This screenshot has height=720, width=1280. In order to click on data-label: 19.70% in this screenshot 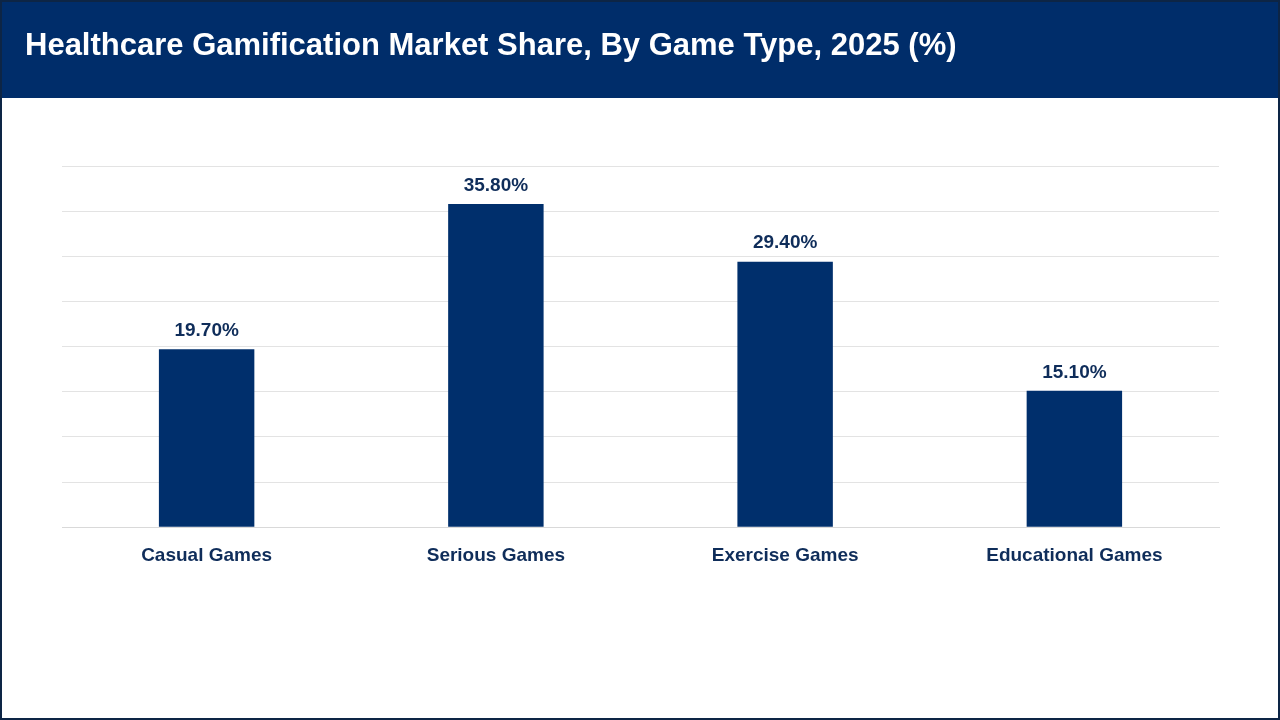, I will do `click(206, 330)`.